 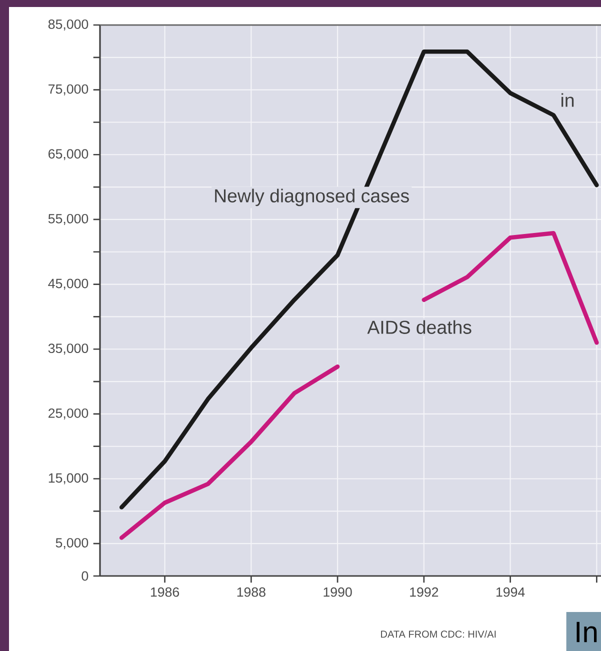 What do you see at coordinates (68, 154) in the screenshot?
I see `y-tick-label: 65,000` at bounding box center [68, 154].